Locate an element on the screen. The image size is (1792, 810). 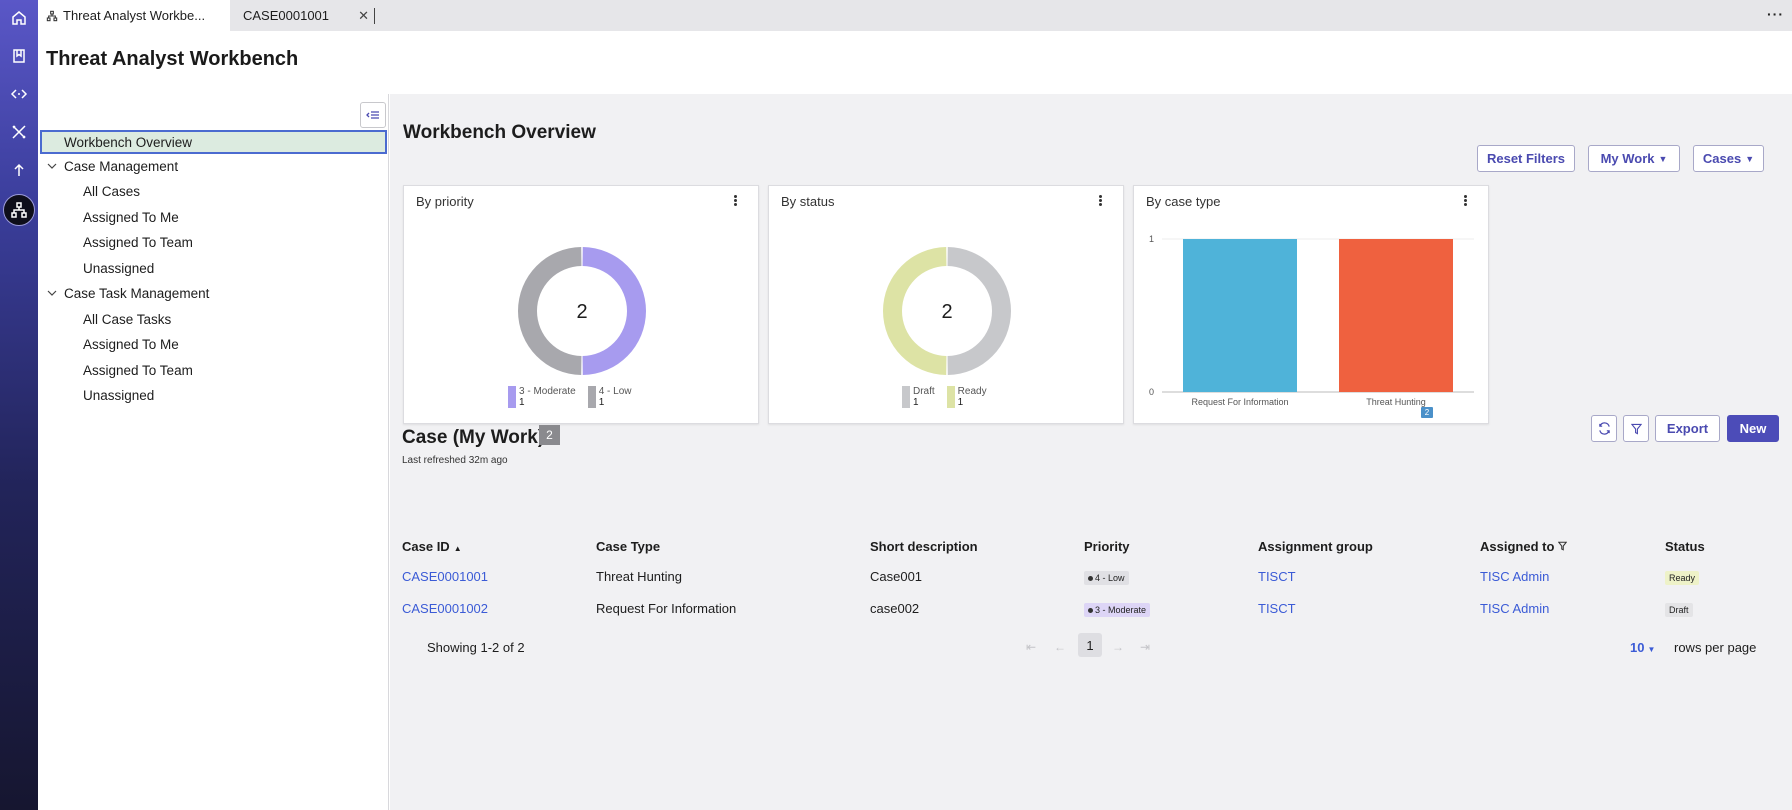
cases-label: Cases is located at coordinates (1722, 158).